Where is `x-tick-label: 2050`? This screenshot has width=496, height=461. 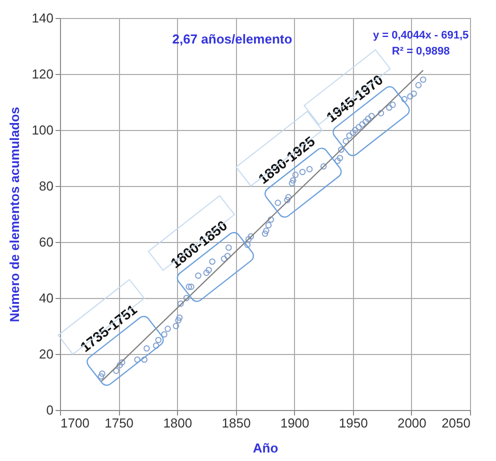
x-tick-label: 2050 is located at coordinates (456, 423).